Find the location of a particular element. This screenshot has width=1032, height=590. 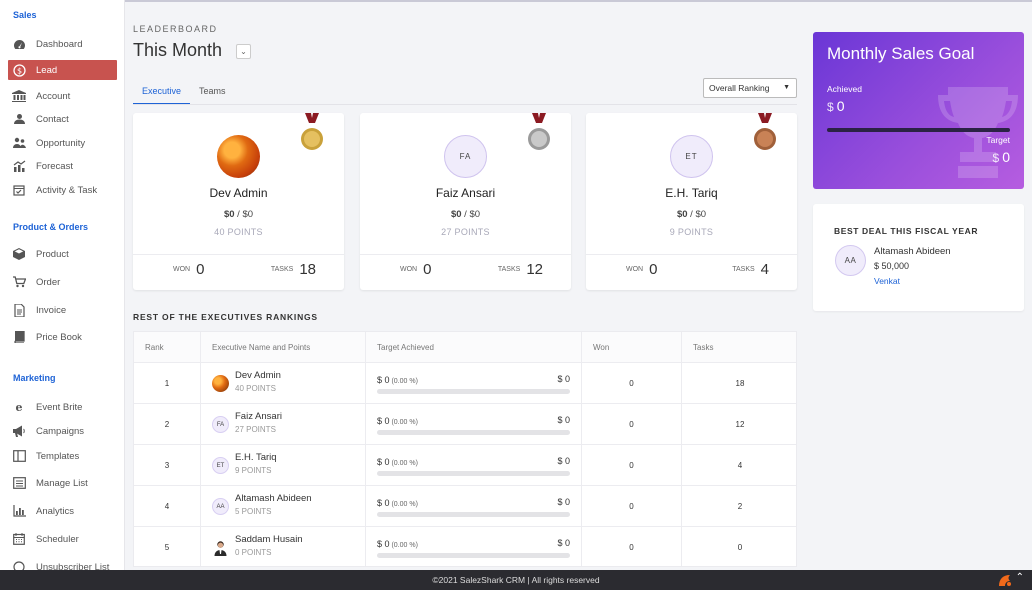

won-stat: WON 0 is located at coordinates (416, 269).